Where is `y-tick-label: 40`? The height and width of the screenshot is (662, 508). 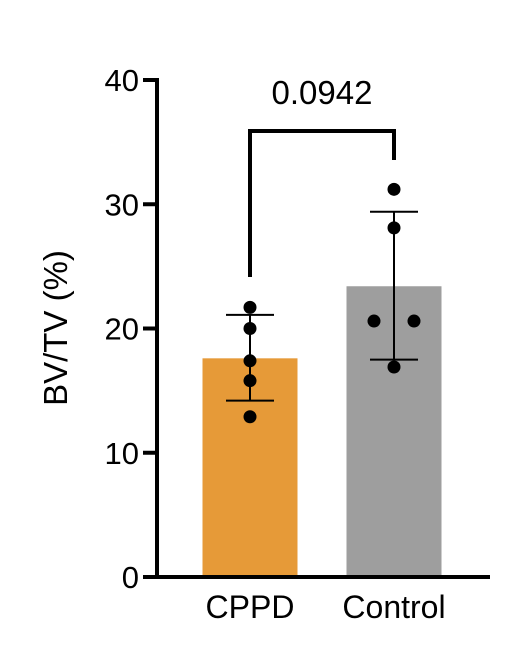 y-tick-label: 40 is located at coordinates (122, 80).